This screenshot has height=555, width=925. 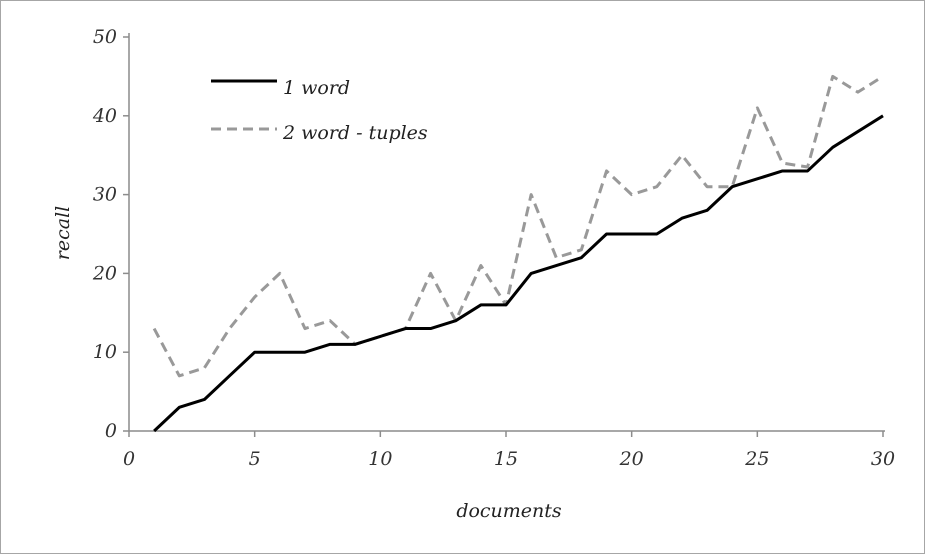 I want to click on y-tick-label: 30, so click(x=105, y=195).